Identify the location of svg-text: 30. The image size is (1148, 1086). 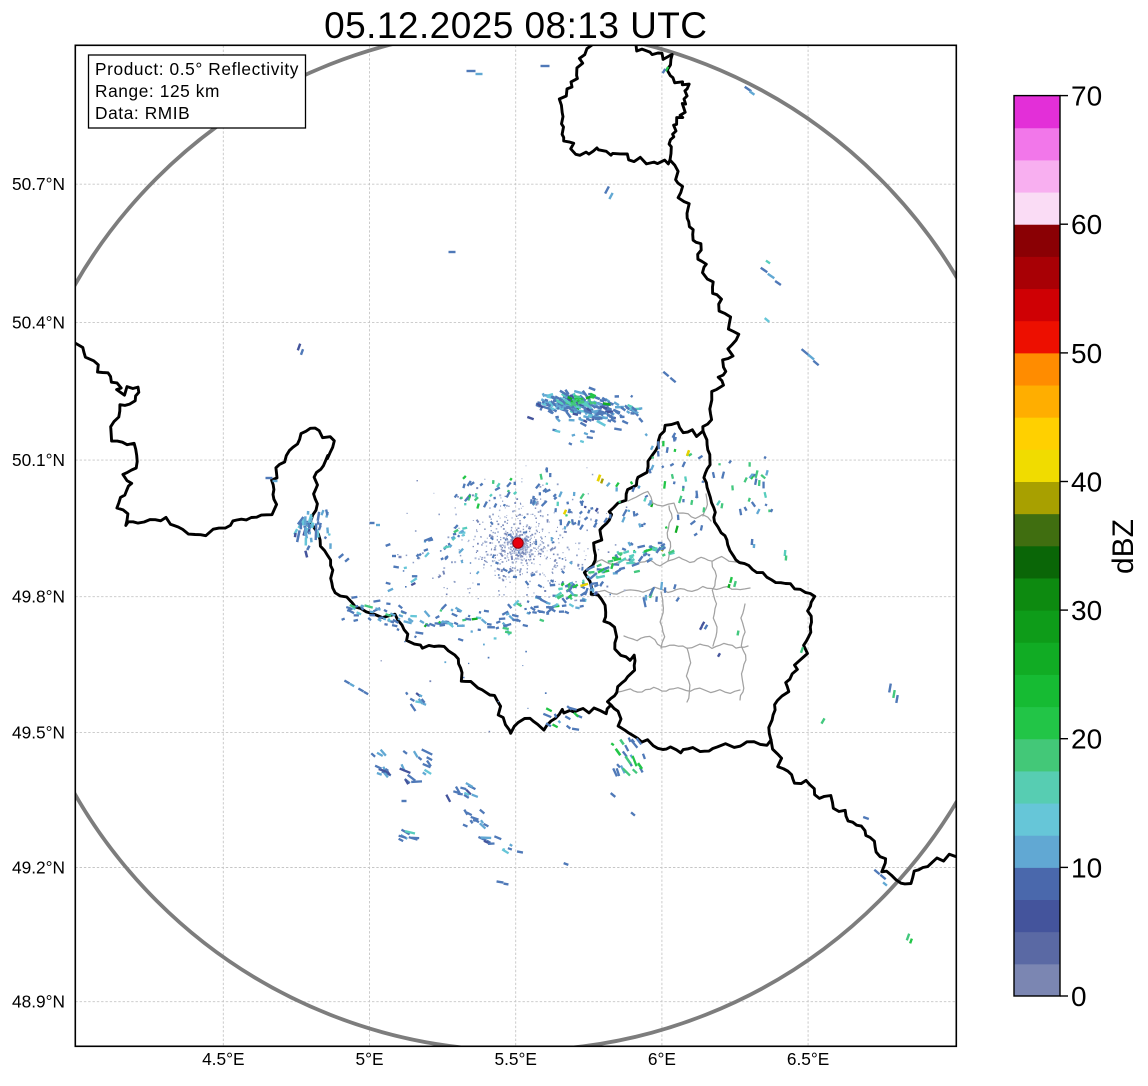
(1086, 610).